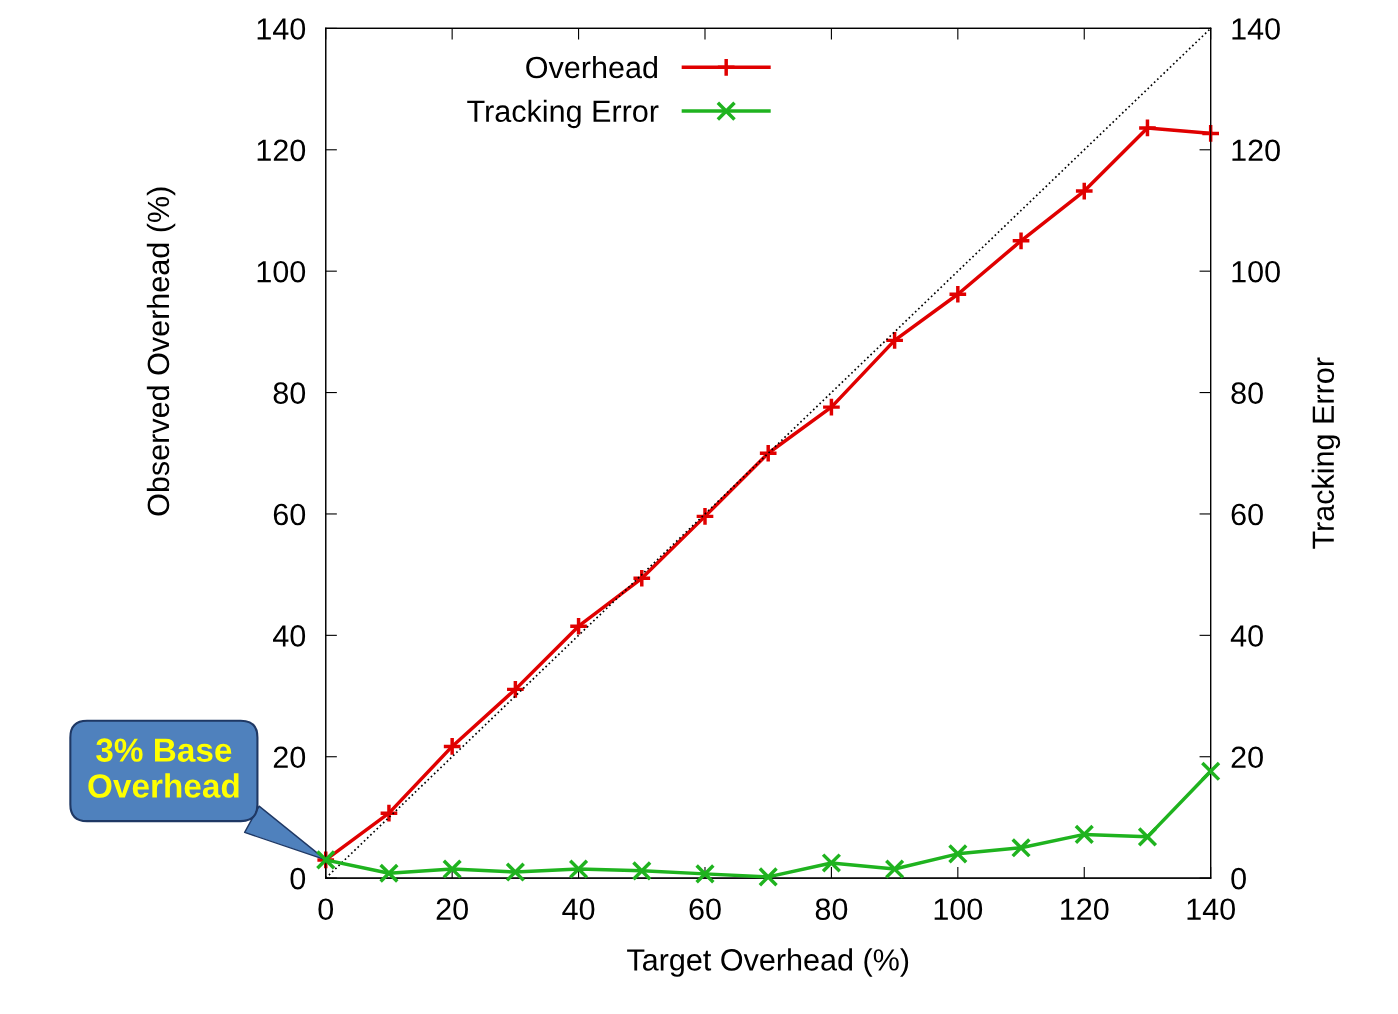  Describe the element at coordinates (958, 909) in the screenshot. I see `x-tick-label: 100` at that location.